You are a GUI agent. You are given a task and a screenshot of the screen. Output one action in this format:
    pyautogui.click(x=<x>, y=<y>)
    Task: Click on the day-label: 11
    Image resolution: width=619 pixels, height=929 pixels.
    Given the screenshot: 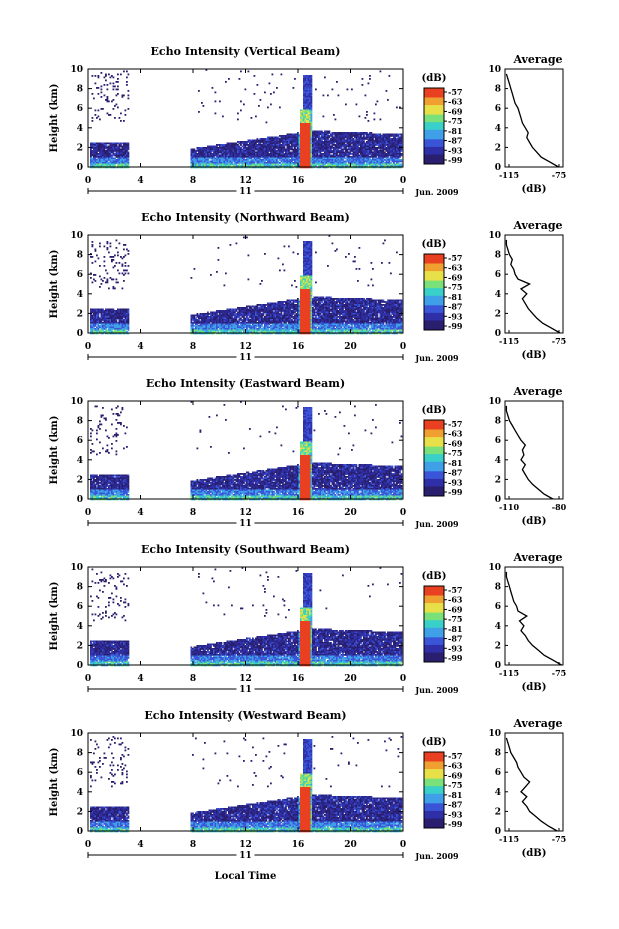 What is the action you would take?
    pyautogui.click(x=245, y=192)
    